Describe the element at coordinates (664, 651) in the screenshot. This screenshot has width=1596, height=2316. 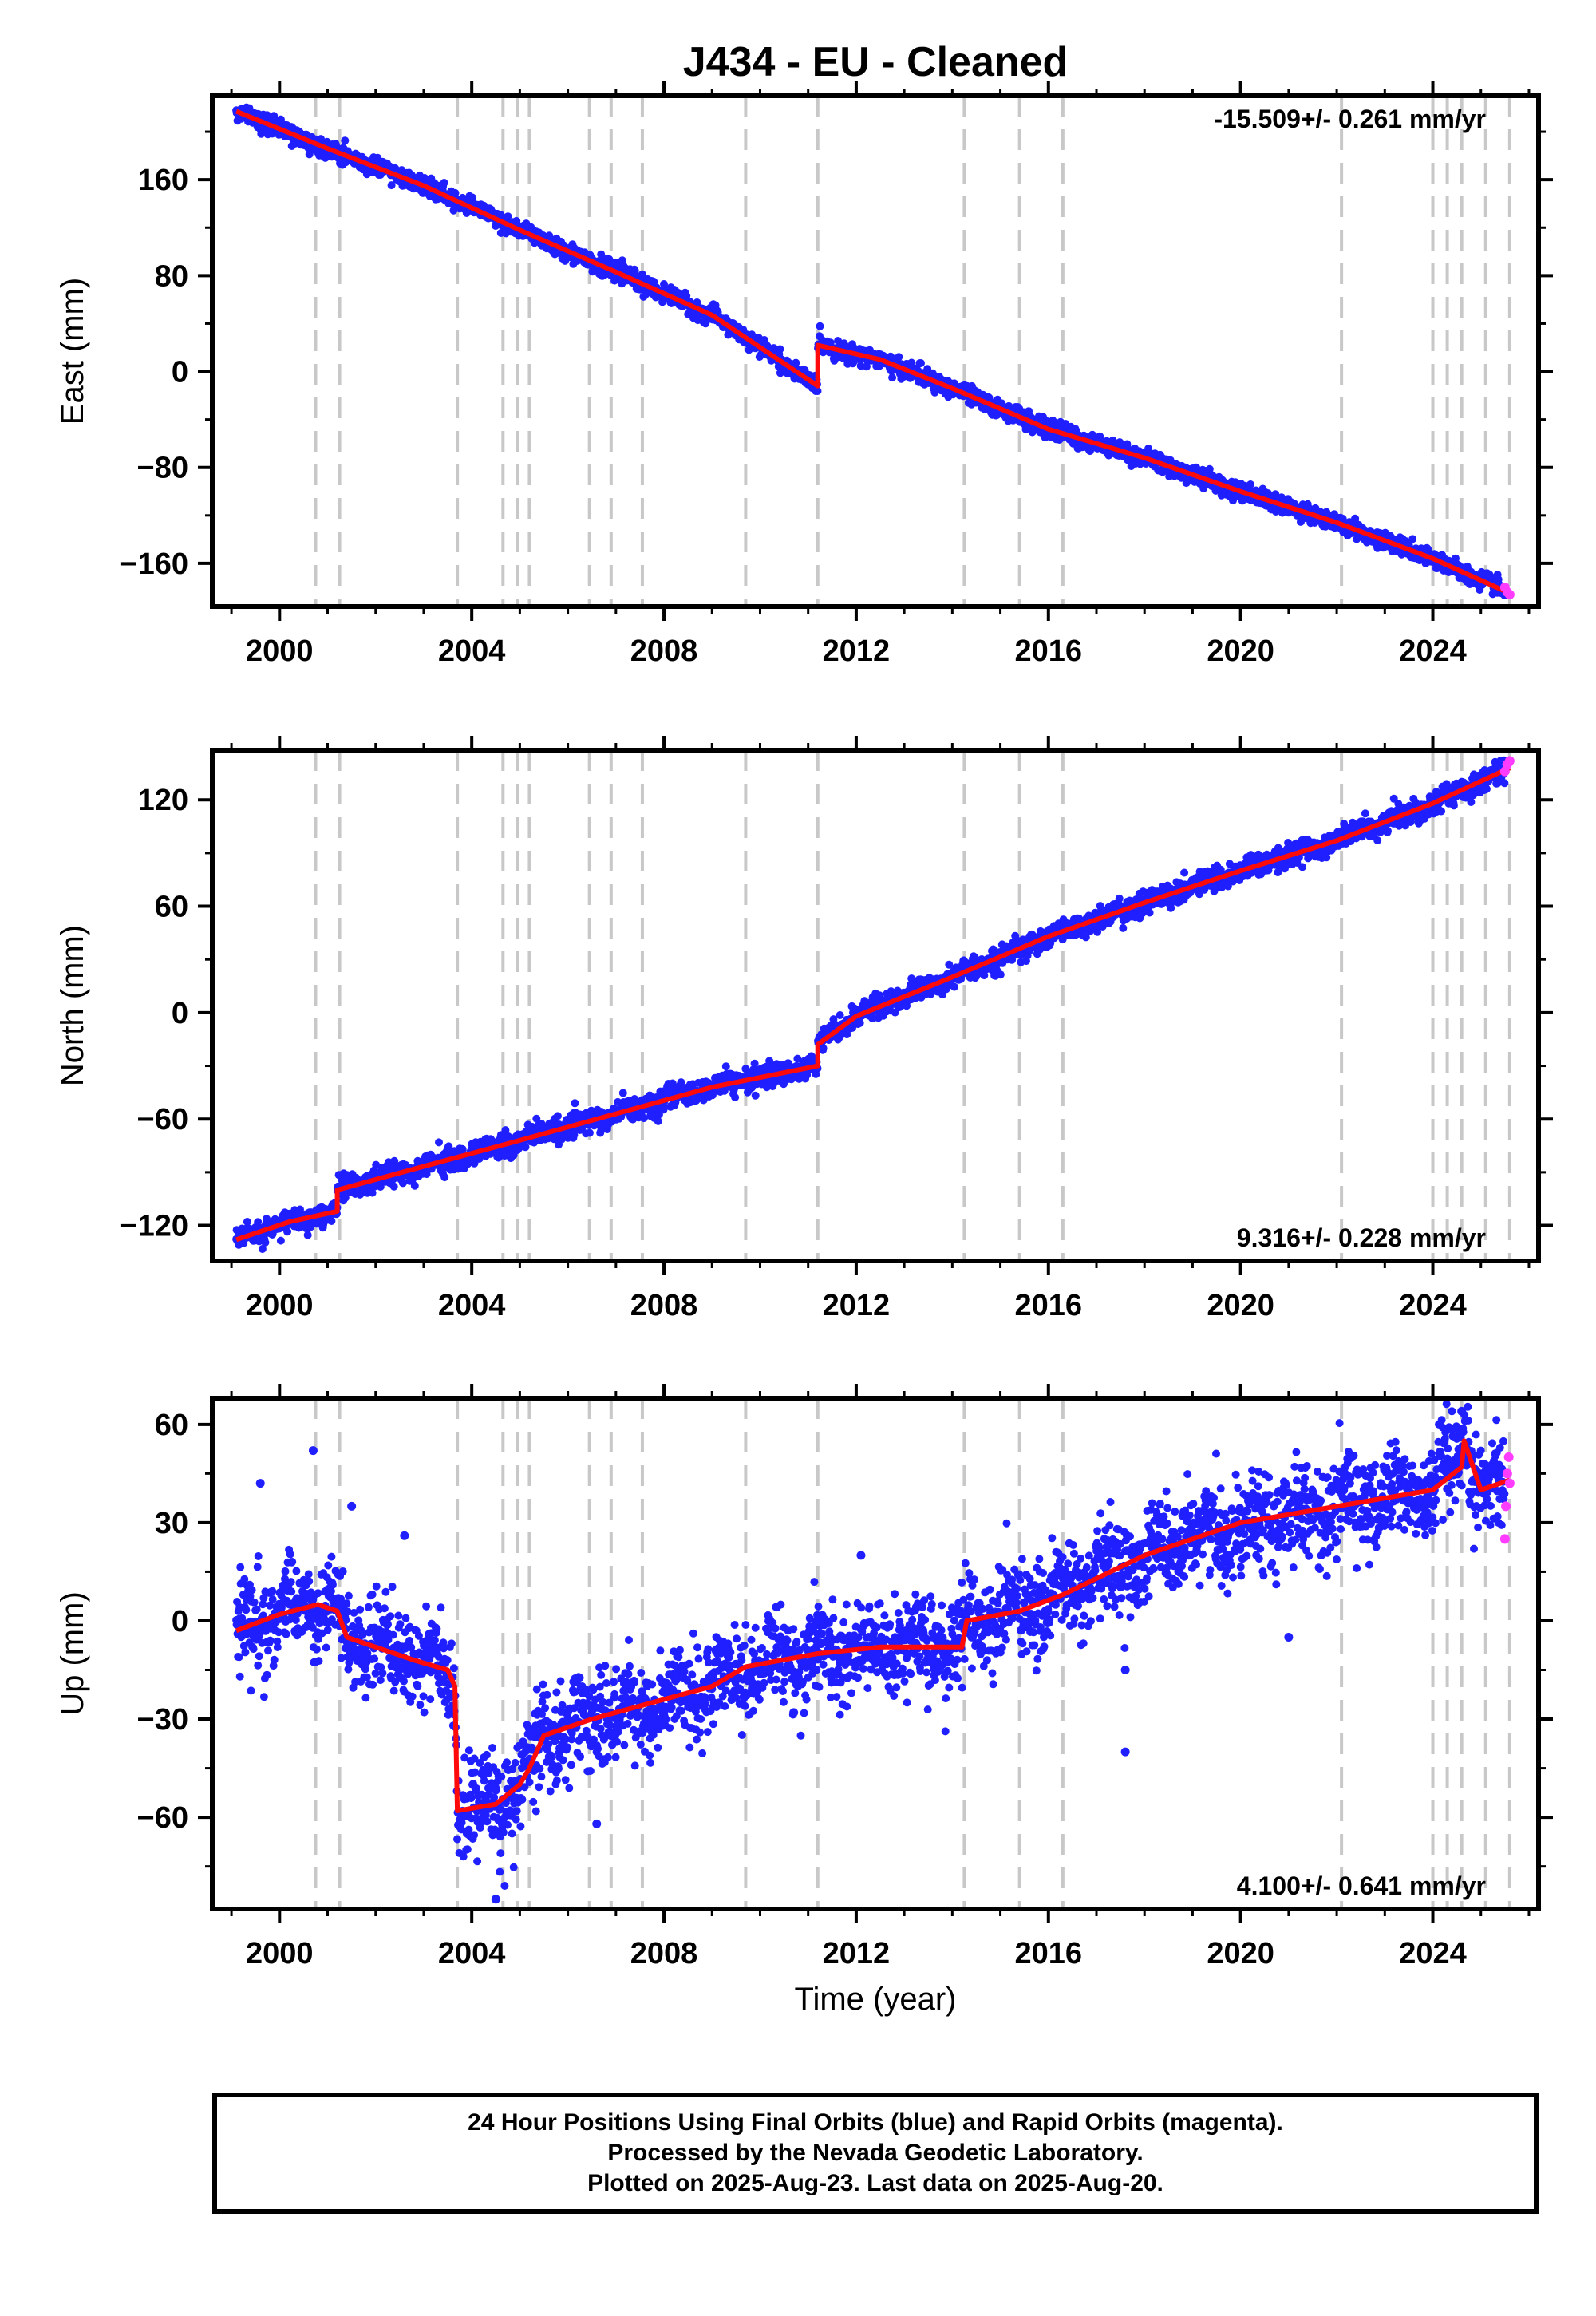
I see `x-tick-label: 2008` at that location.